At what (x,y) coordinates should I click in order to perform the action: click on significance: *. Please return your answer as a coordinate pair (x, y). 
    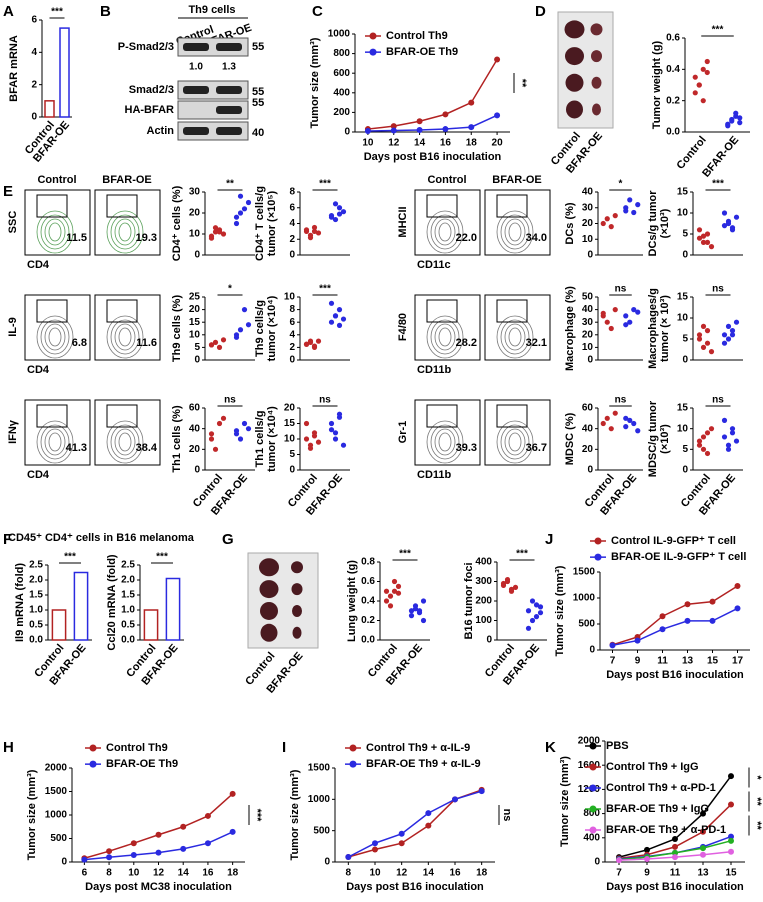
    Looking at the image, I should click on (230, 289).